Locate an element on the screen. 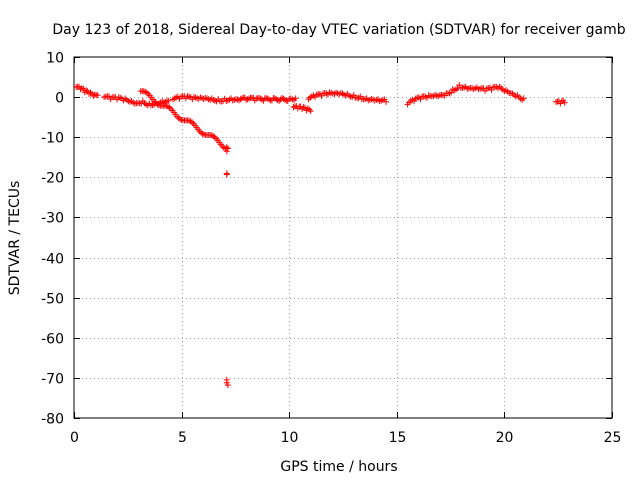  y-tick-label: -70 is located at coordinates (52, 380).